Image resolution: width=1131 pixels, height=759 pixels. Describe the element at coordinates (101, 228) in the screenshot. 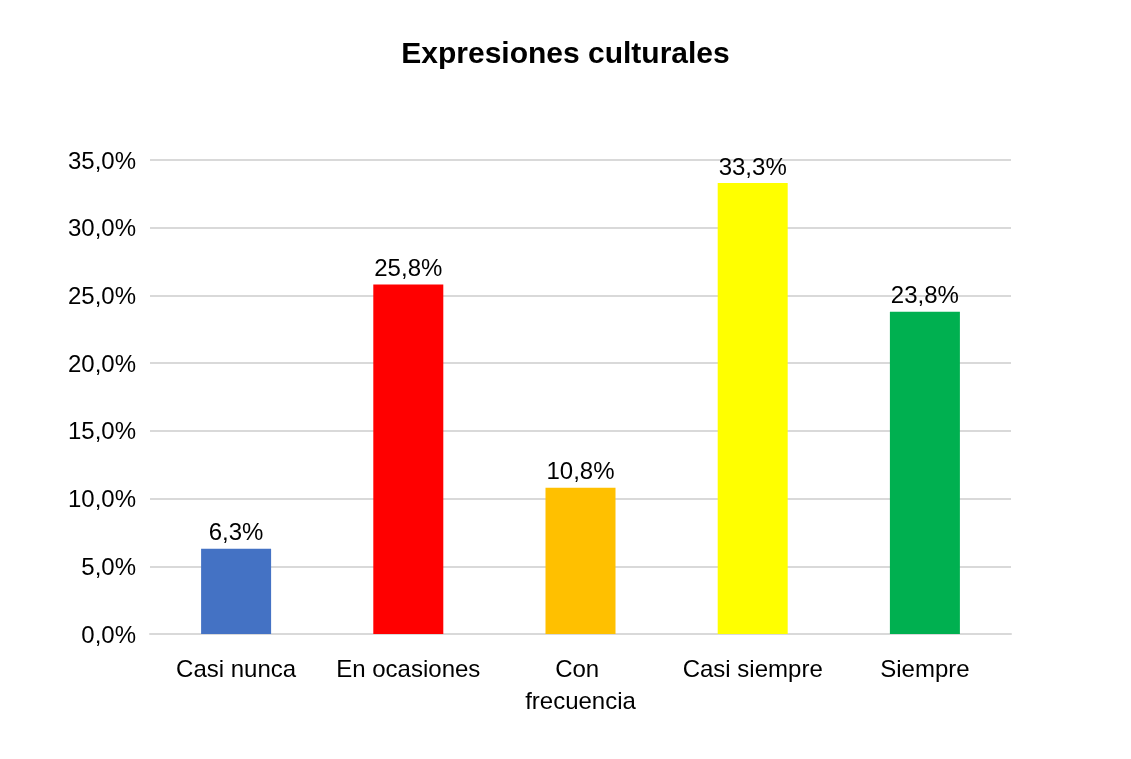

I see `y-tick-label: 30,0%` at that location.